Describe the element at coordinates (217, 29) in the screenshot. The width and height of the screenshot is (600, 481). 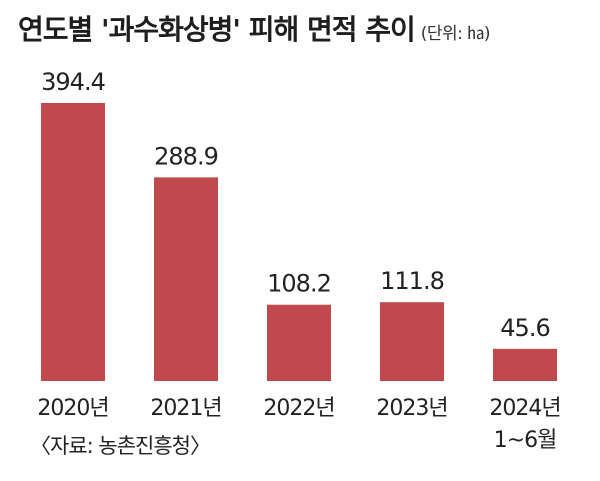
I see `chart-title: 연도별 '과수화상병' 피해 면적 추이` at that location.